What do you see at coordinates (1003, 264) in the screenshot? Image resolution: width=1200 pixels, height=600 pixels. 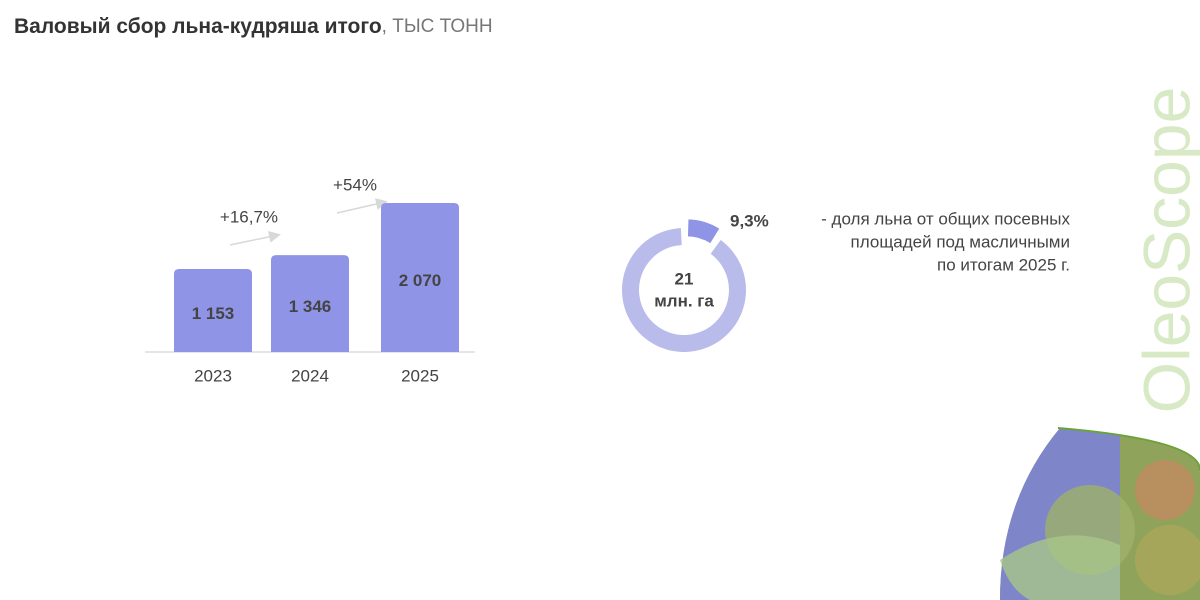 I see `note-line: по итогам 2025 г.` at bounding box center [1003, 264].